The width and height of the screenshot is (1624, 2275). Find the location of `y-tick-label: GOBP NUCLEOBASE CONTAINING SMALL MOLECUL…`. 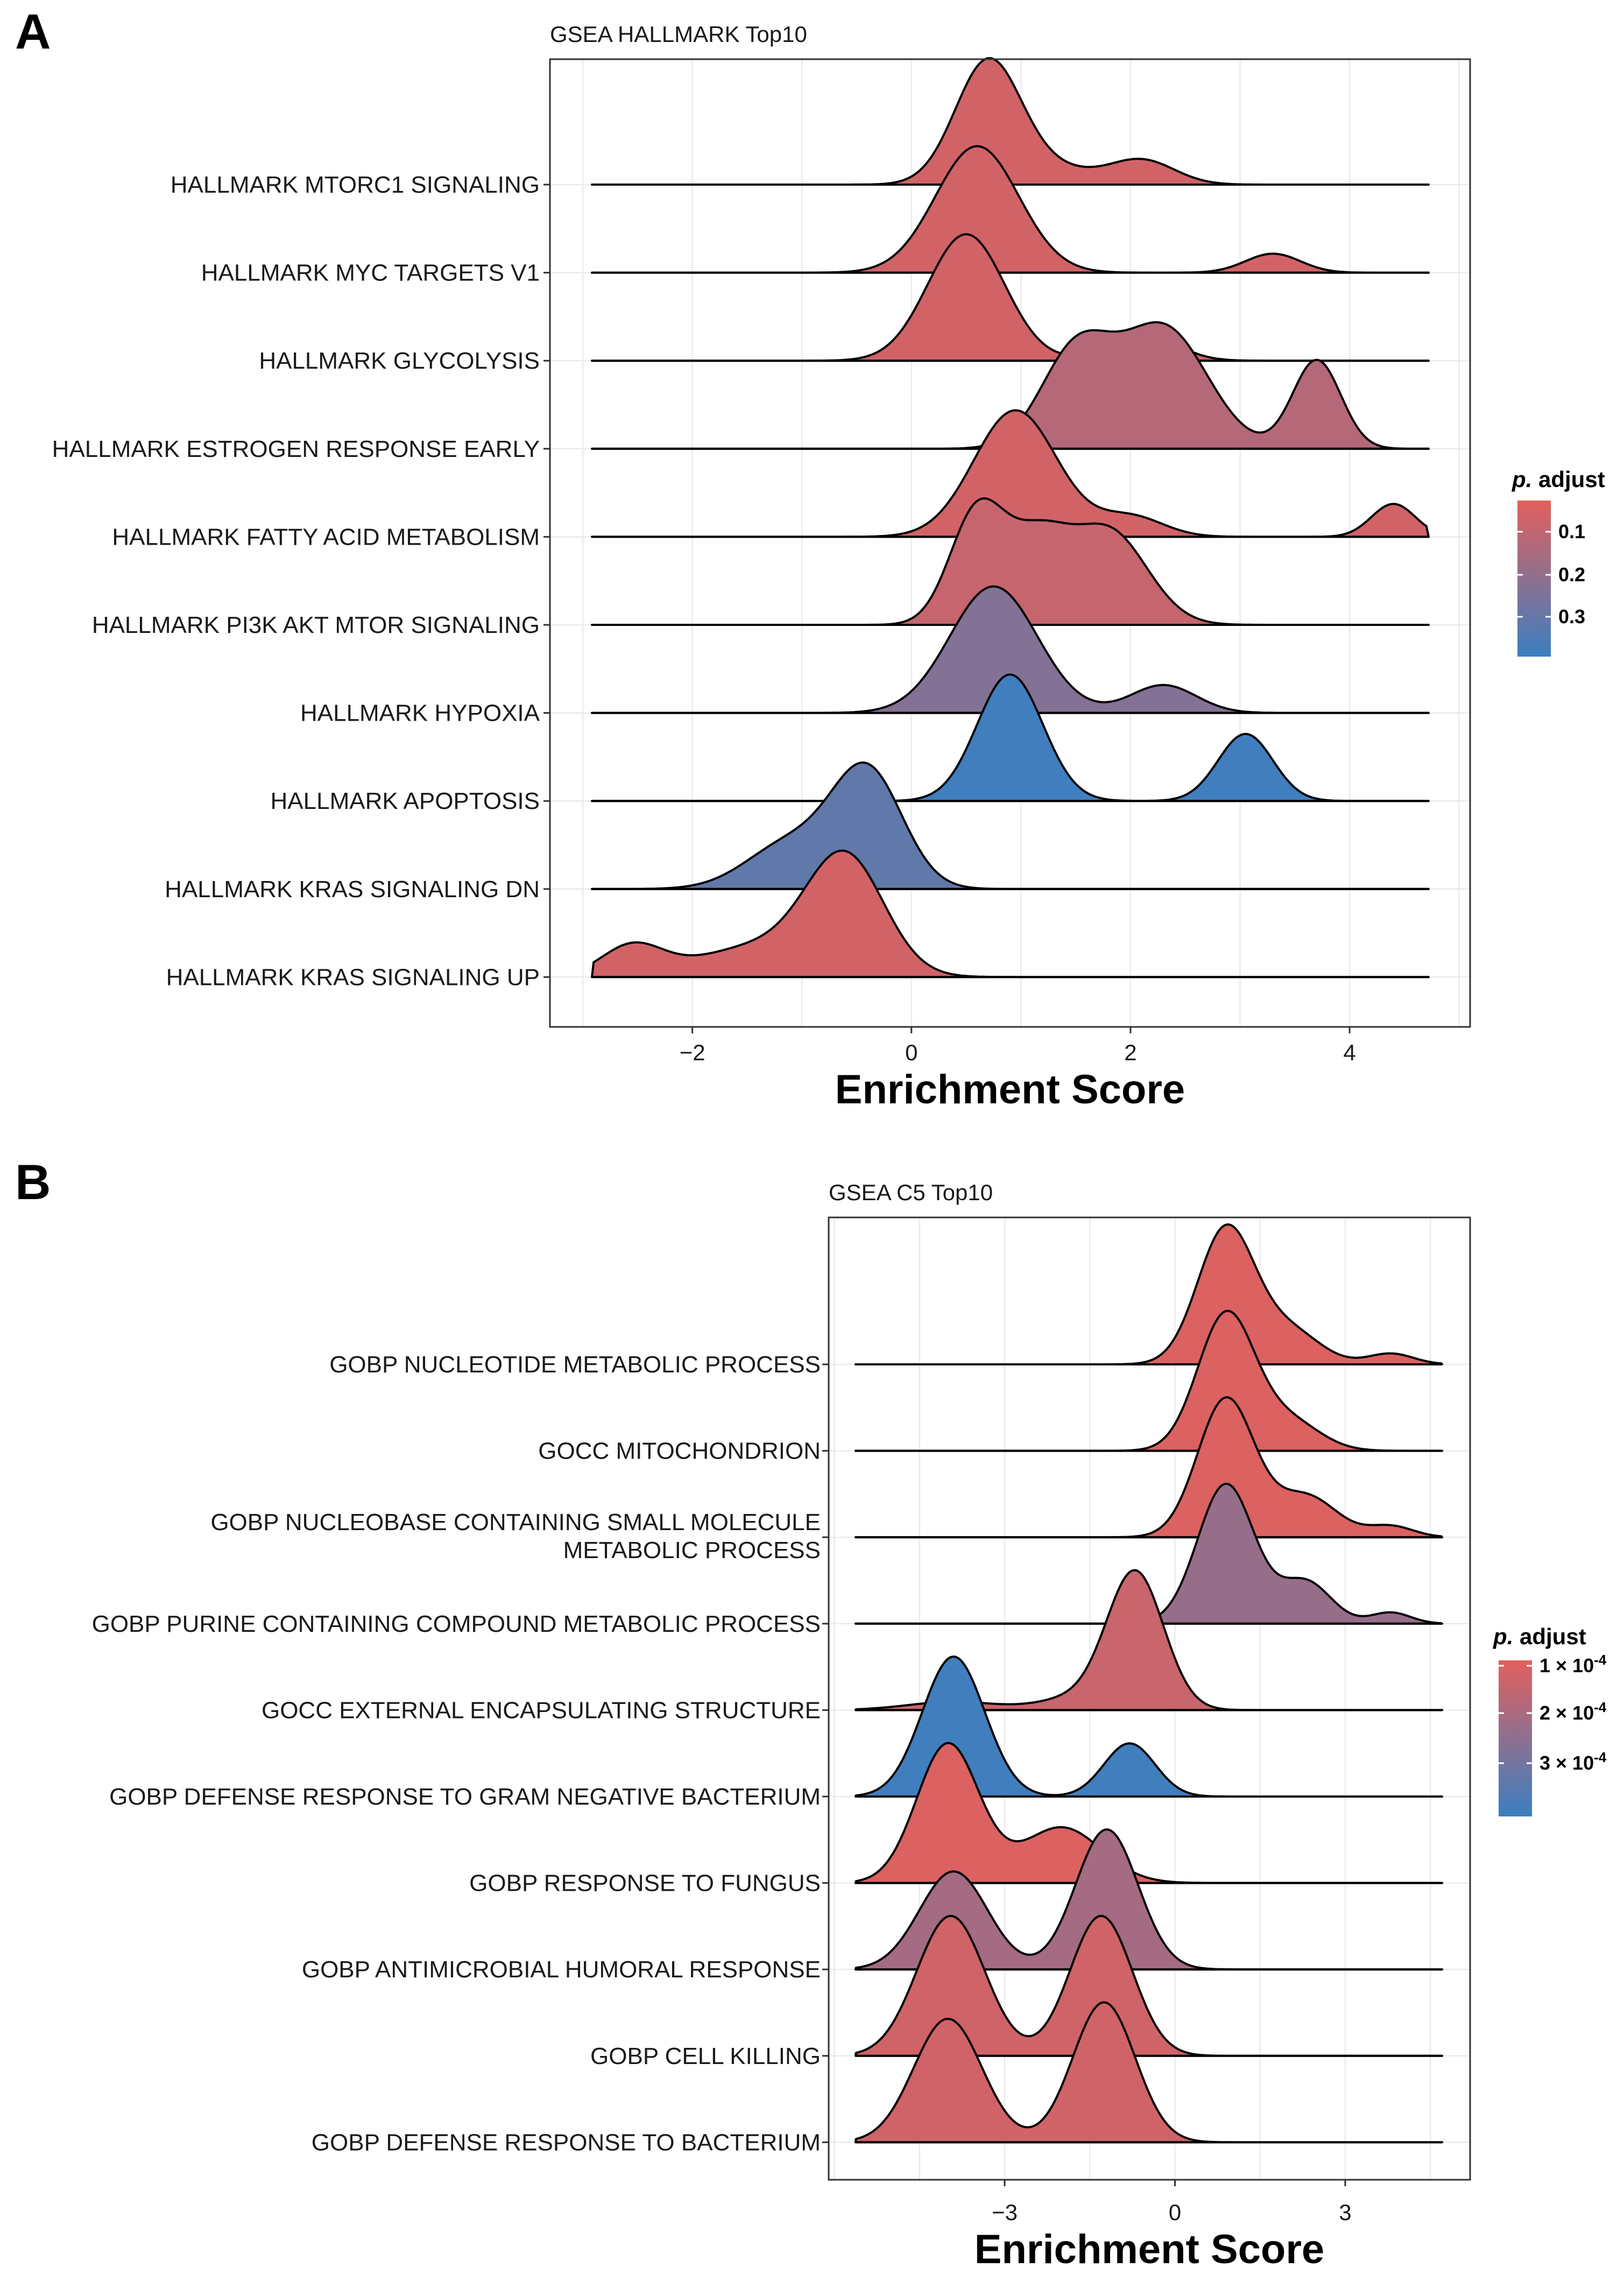

y-tick-label: GOBP NUCLEOBASE CONTAINING SMALL MOLECUL… is located at coordinates (515, 1536).